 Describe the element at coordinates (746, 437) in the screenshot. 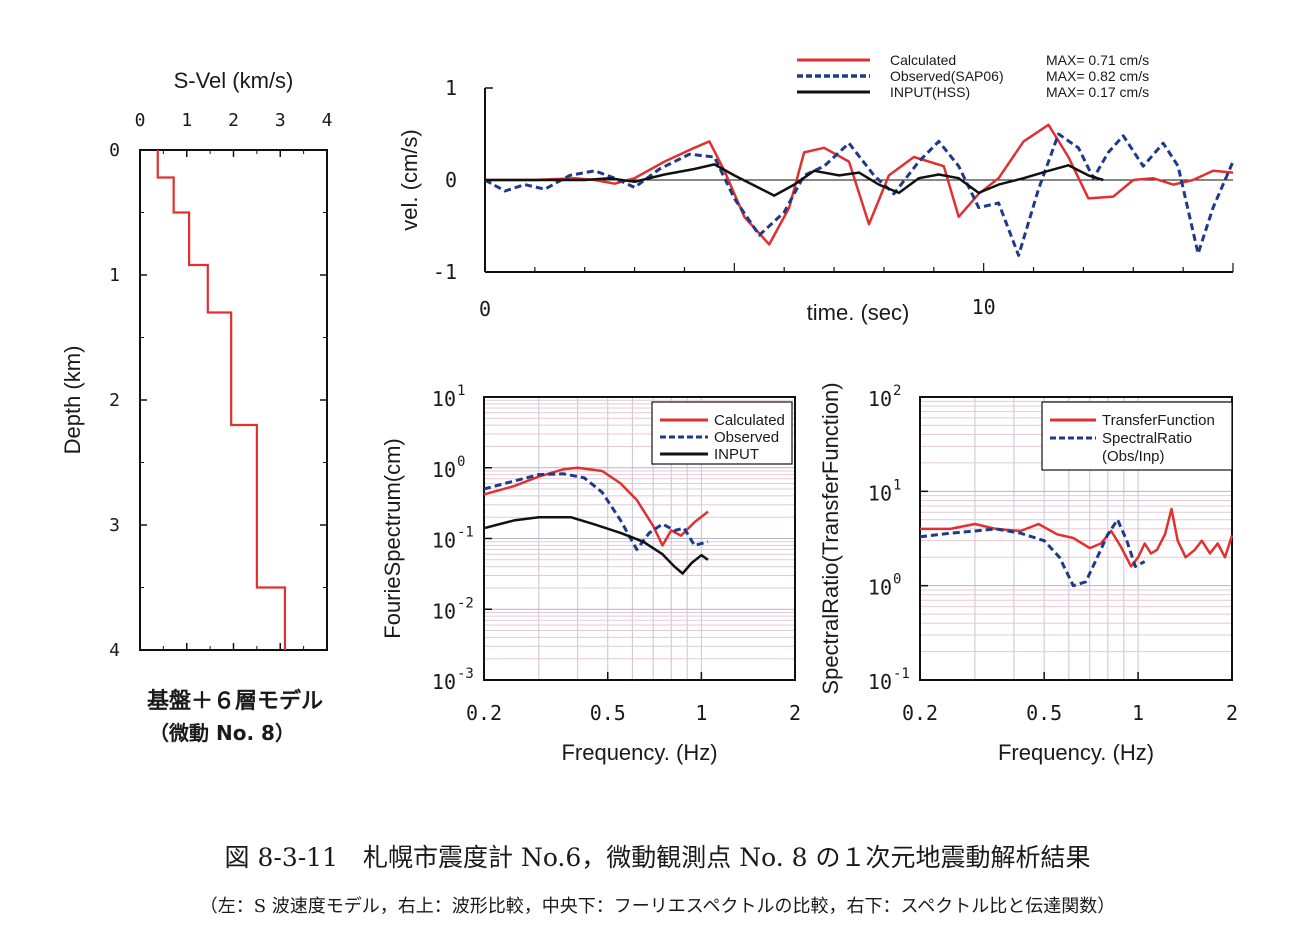

I see `legend-label: Observed` at that location.